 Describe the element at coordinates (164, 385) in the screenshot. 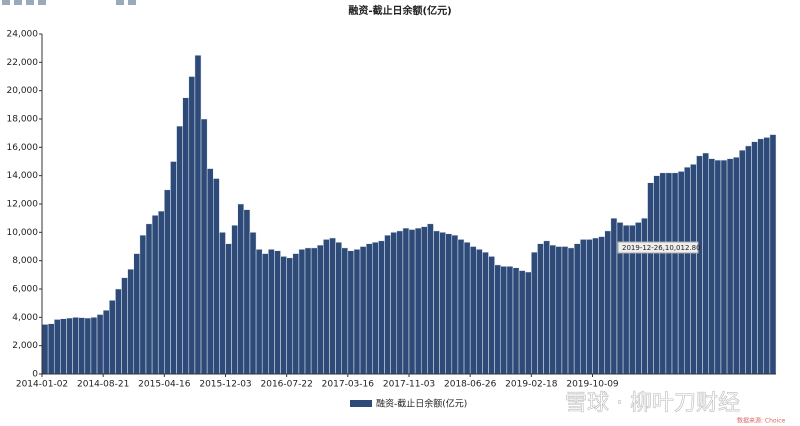

I see `x-tick-label: 2015-04-16` at that location.